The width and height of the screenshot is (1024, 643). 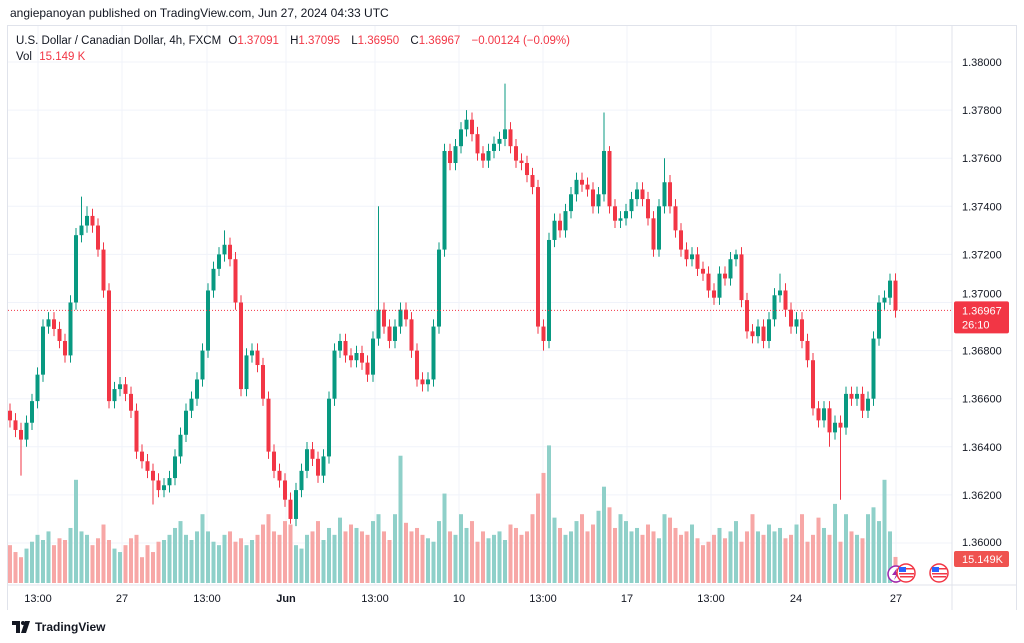 What do you see at coordinates (119, 41) in the screenshot?
I see `symbol-description: U.S. Dollar / Canadian Dollar, 4h, FXCM` at bounding box center [119, 41].